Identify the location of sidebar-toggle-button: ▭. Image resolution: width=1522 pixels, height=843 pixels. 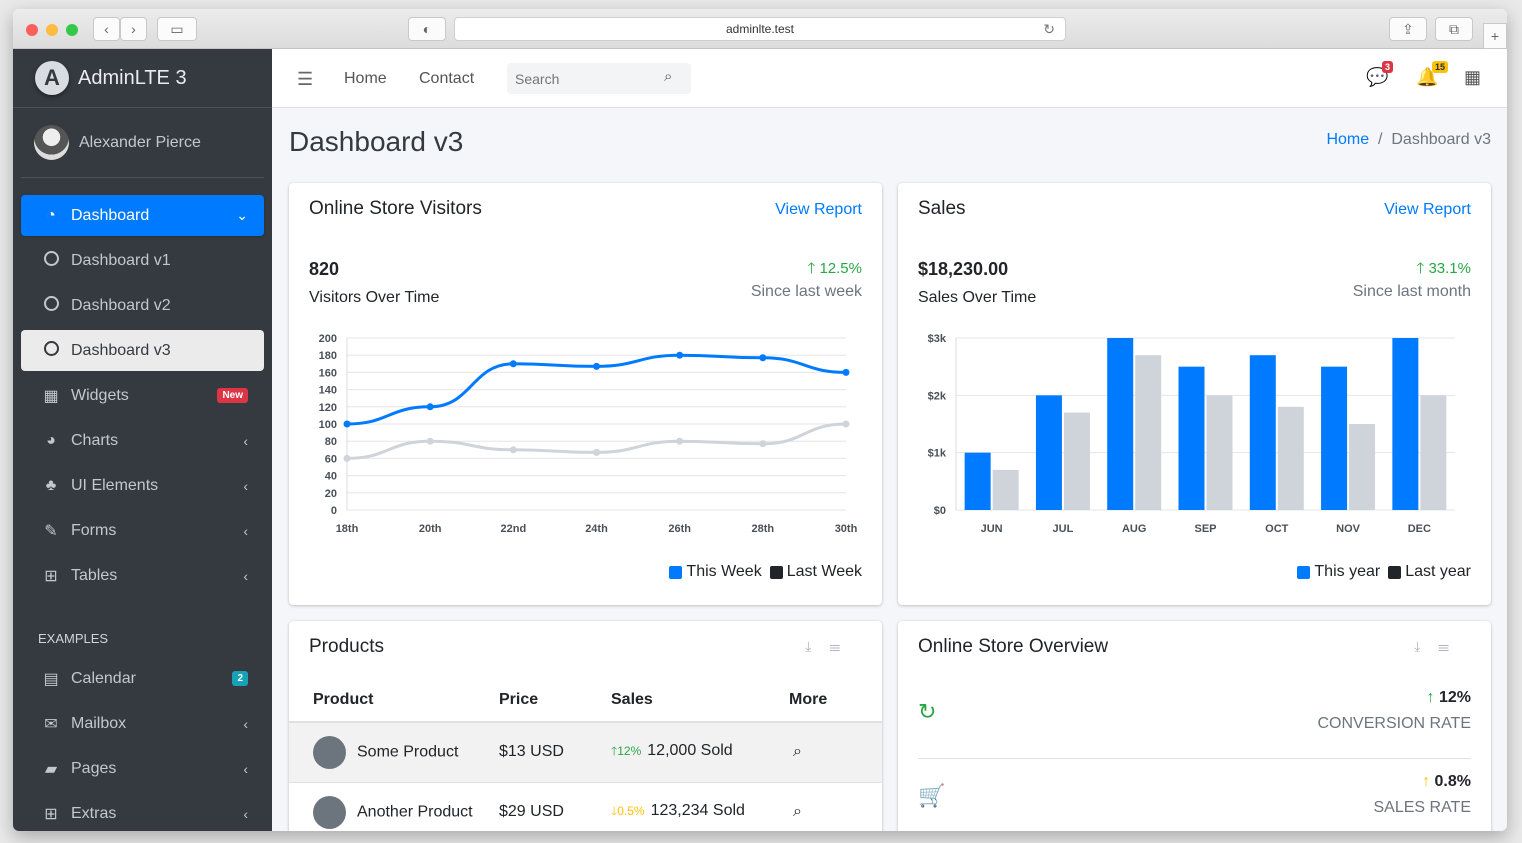
(177, 29).